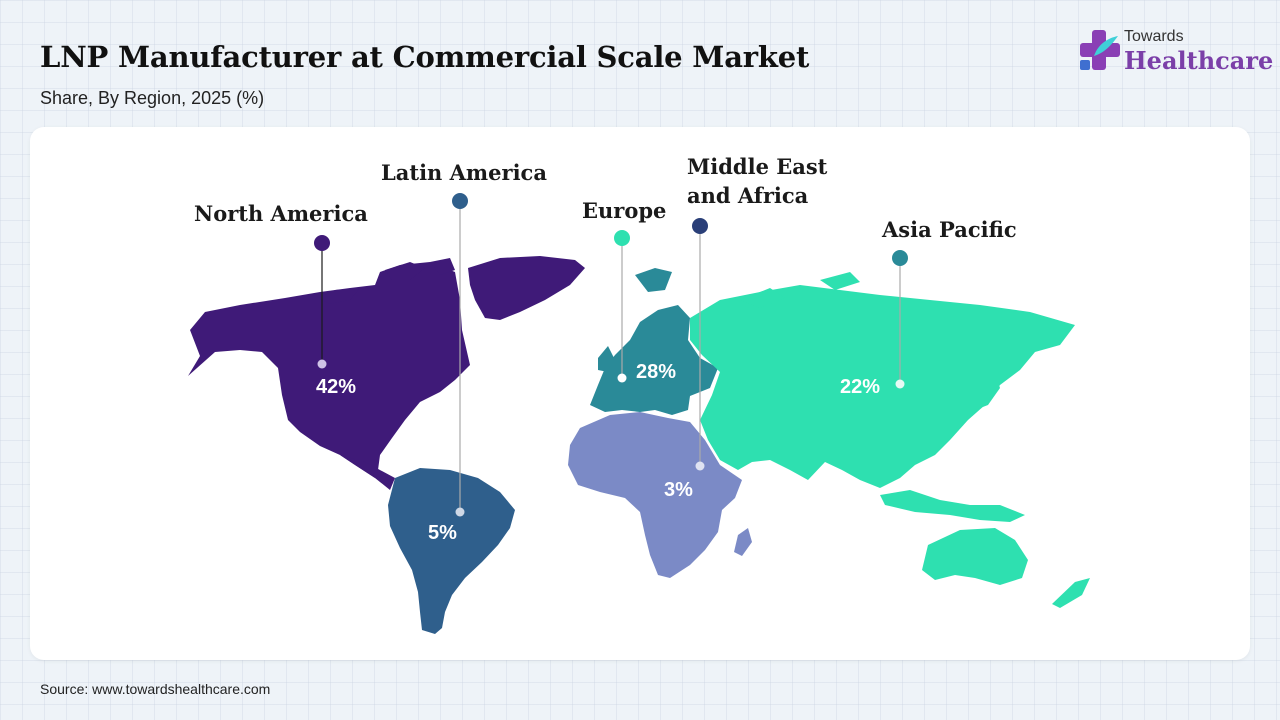 This screenshot has width=1280, height=720. I want to click on label-asia-pacific: Asia Pacific, so click(949, 229).